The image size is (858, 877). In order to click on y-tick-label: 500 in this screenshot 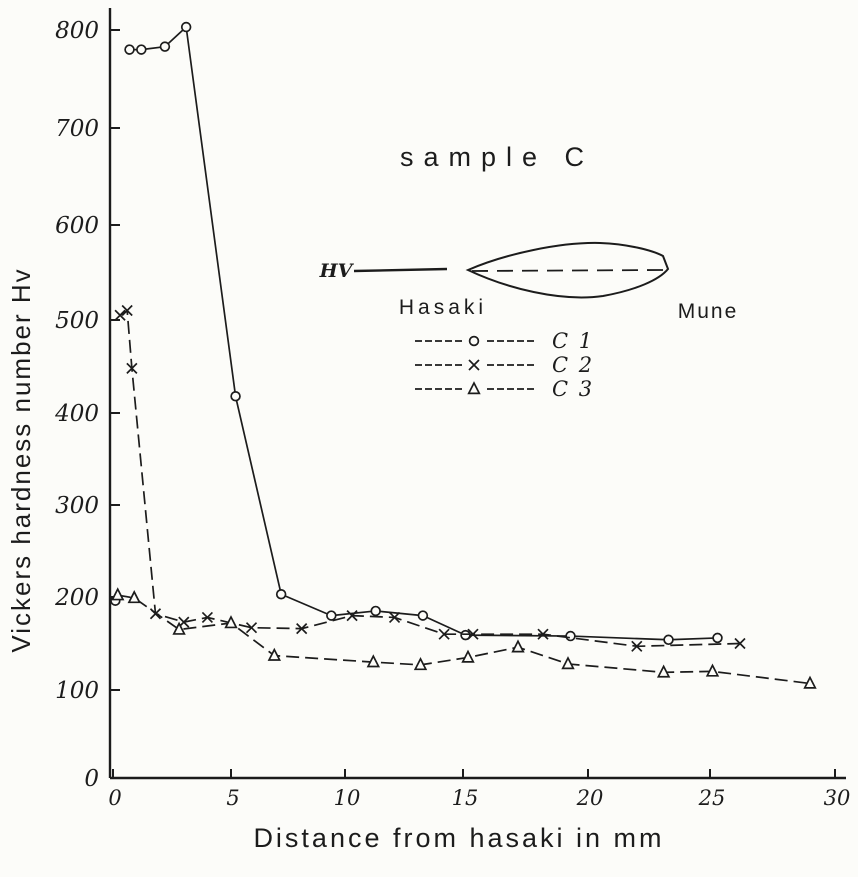, I will do `click(77, 321)`.